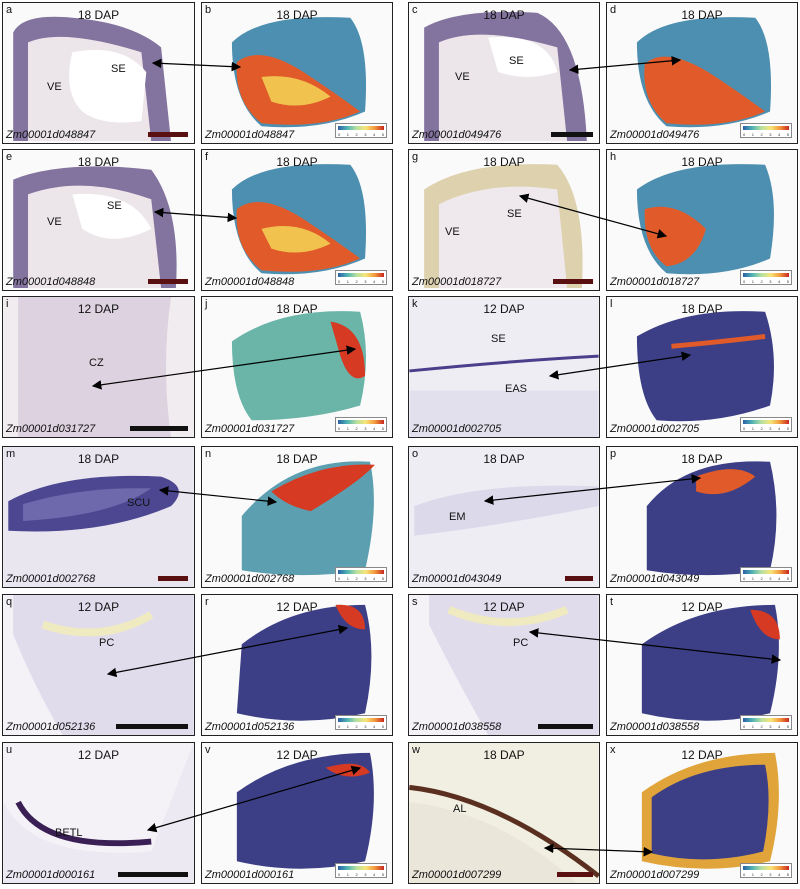 This screenshot has width=800, height=889. What do you see at coordinates (7, 304) in the screenshot?
I see `panel-letter: i` at bounding box center [7, 304].